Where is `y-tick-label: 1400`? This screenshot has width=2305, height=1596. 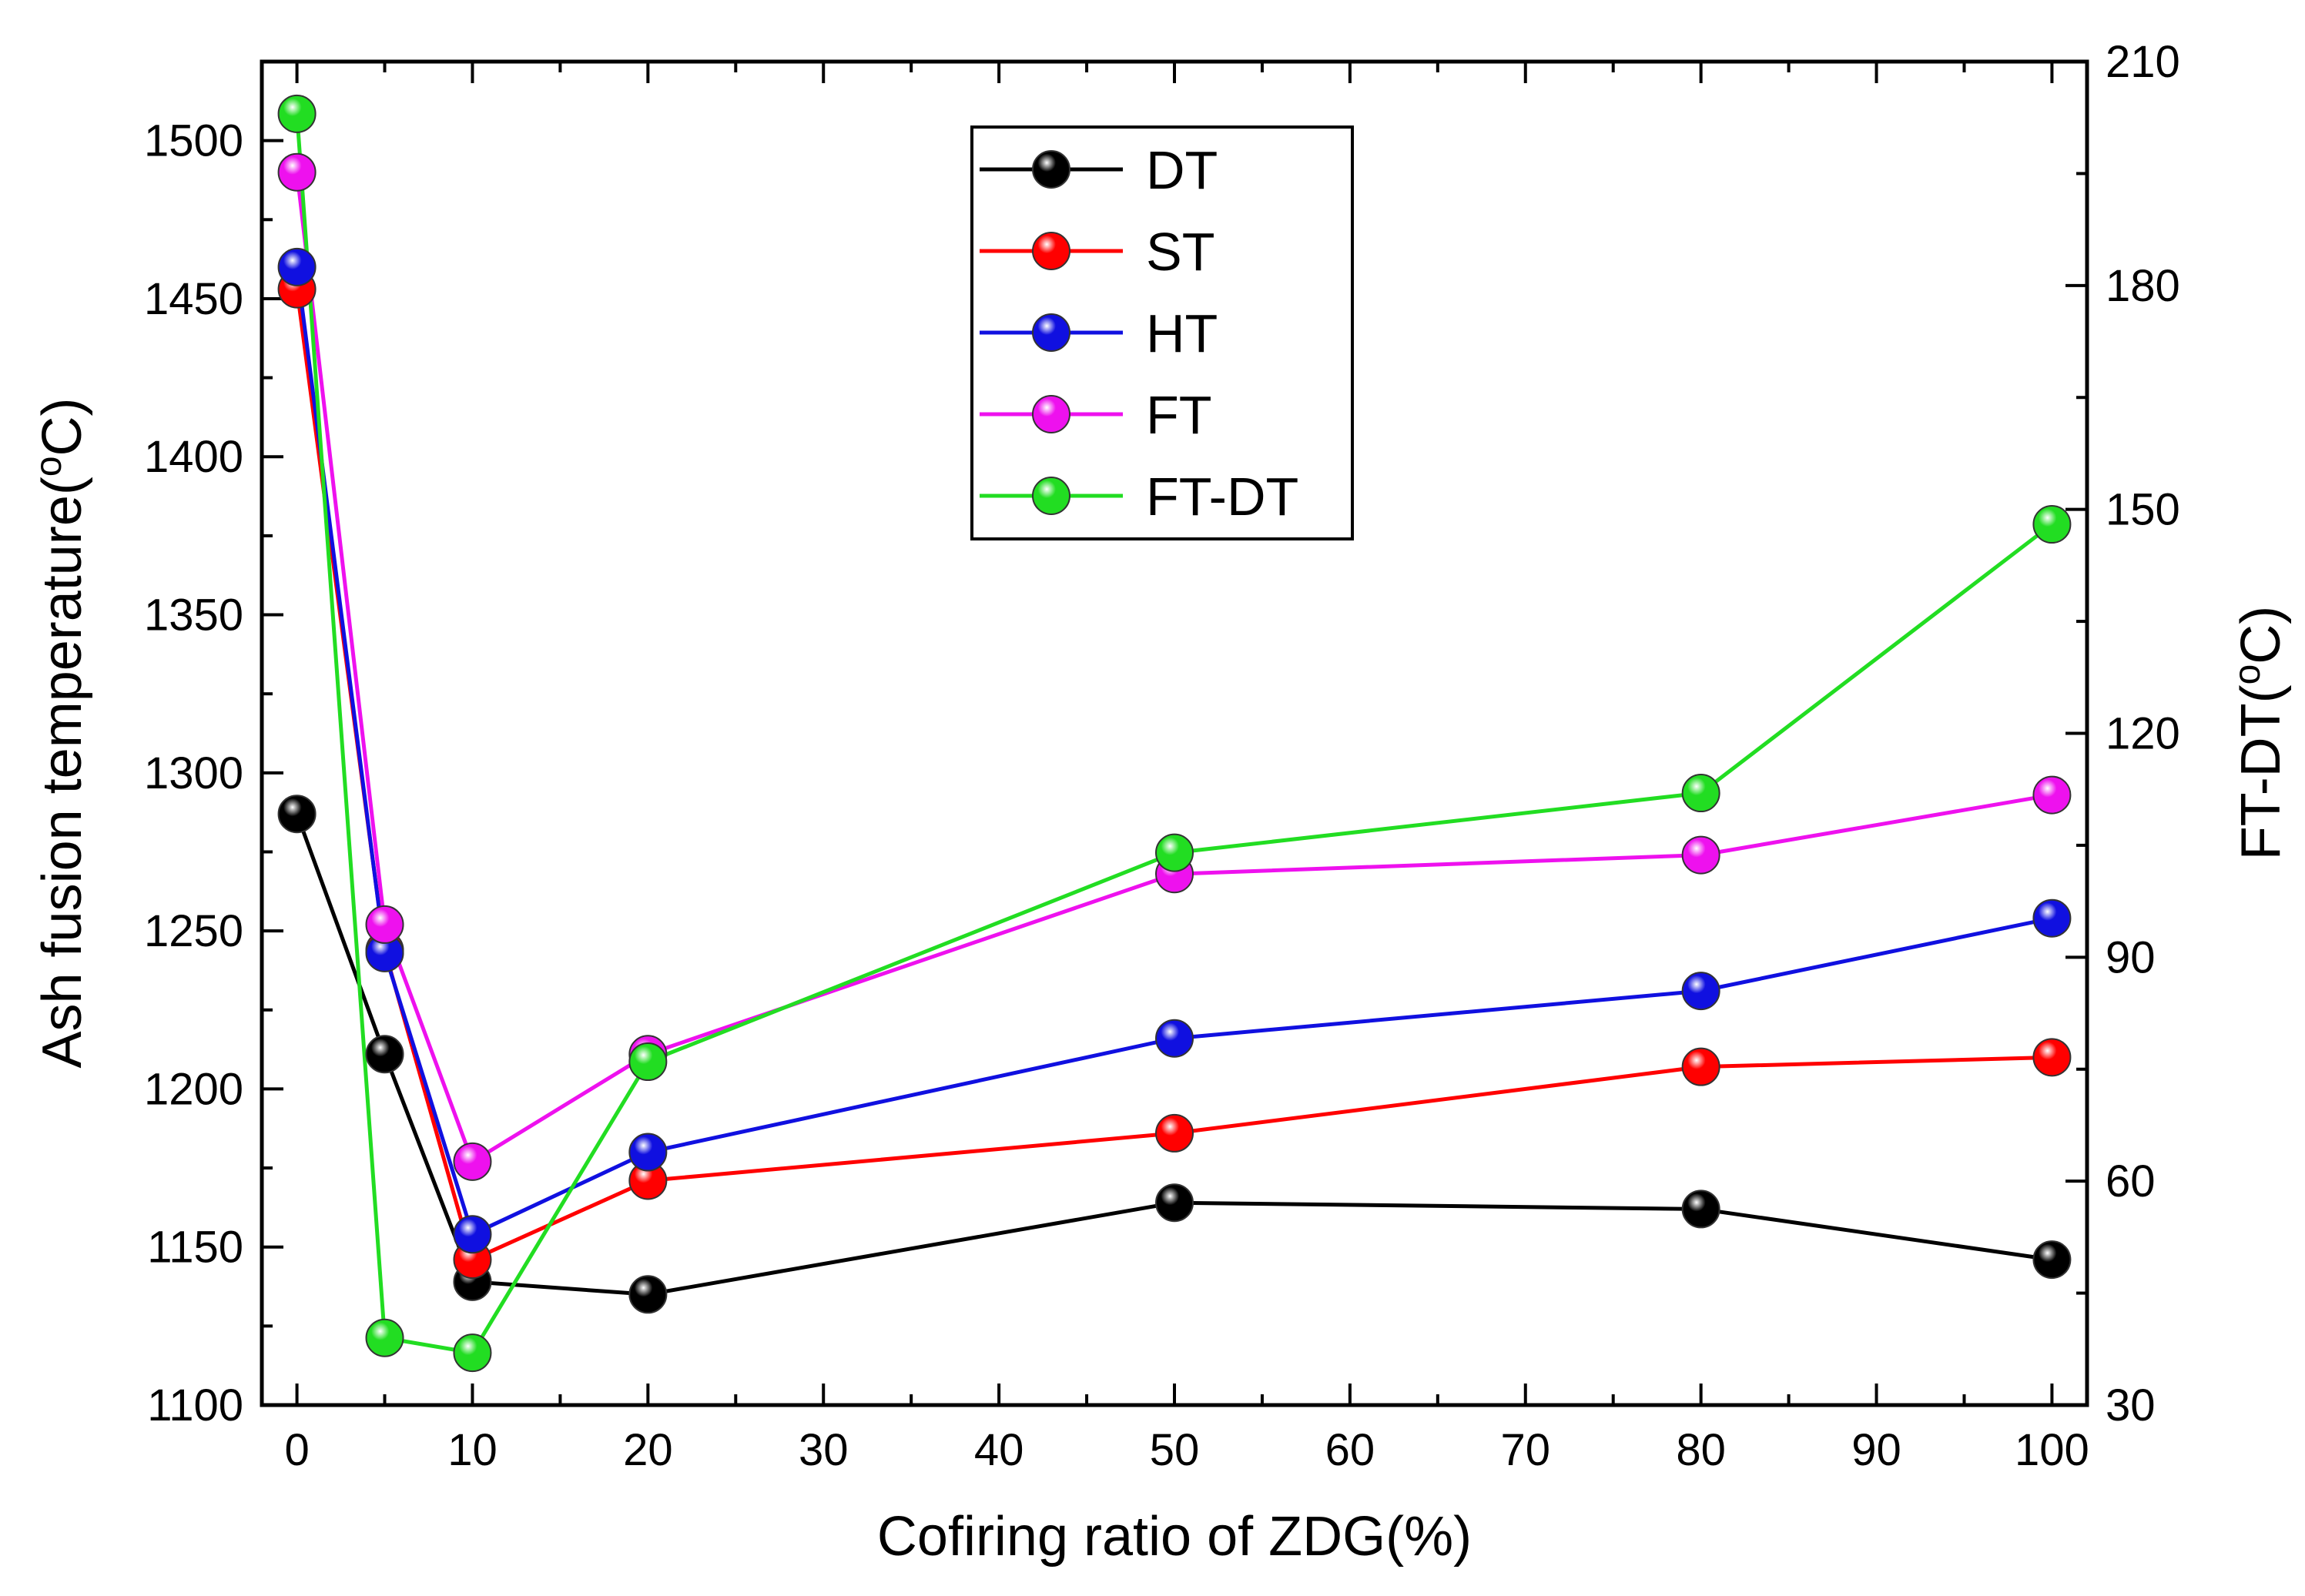 y-tick-label: 1400 is located at coordinates (193, 457).